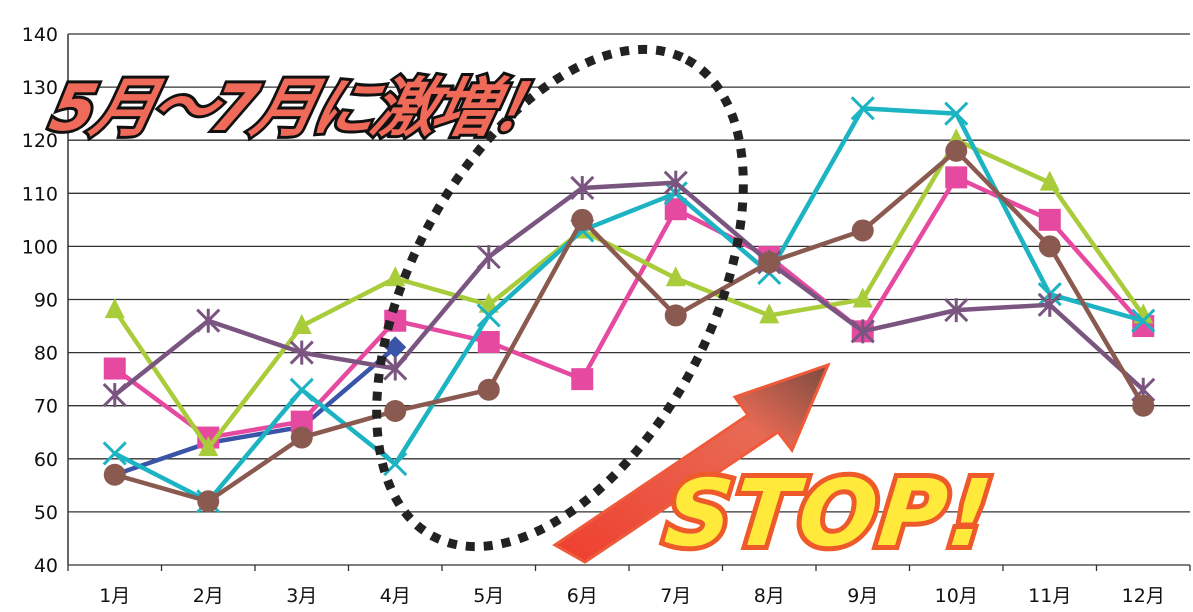  Describe the element at coordinates (40, 35) in the screenshot. I see `y-tick-label: 140` at that location.